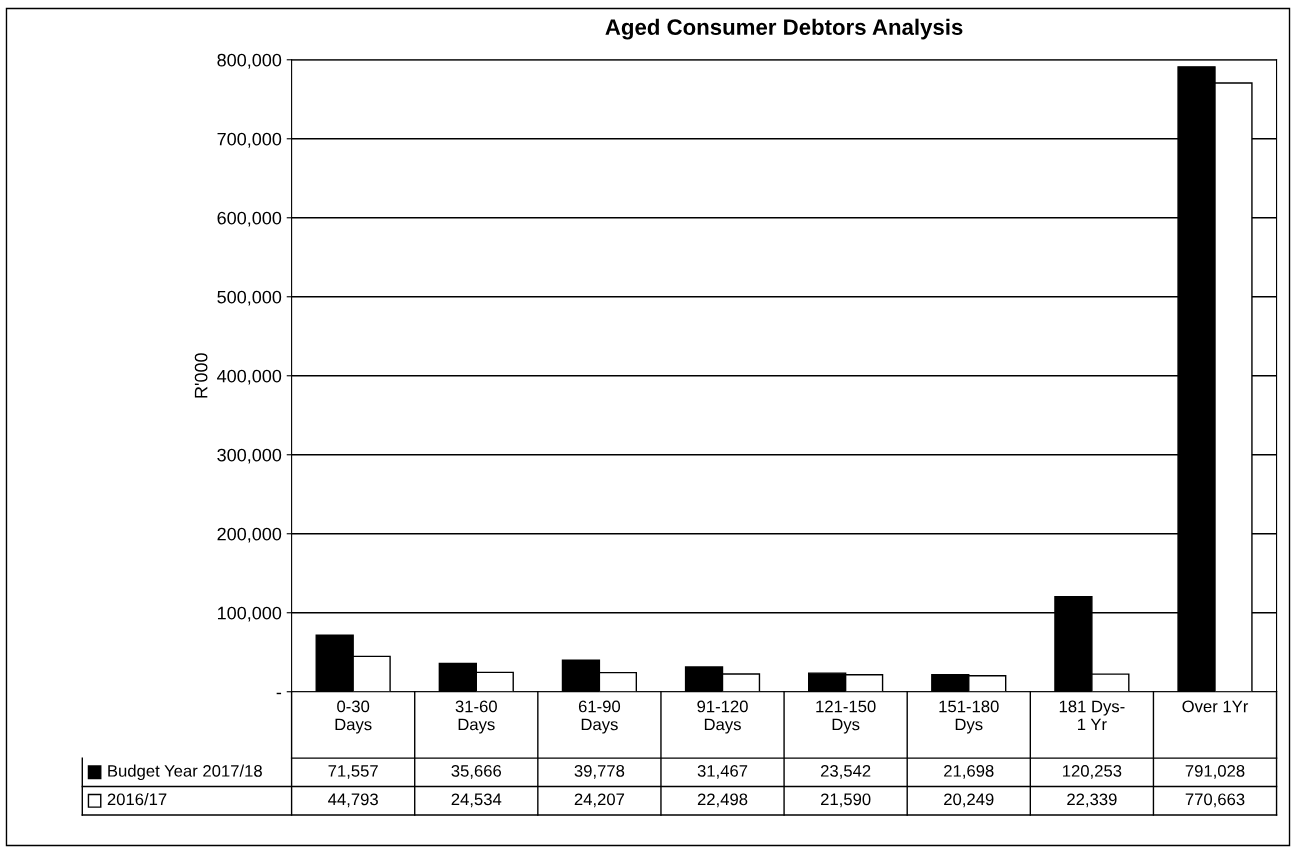 This screenshot has height=854, width=1296. What do you see at coordinates (185, 772) in the screenshot?
I see `legend-label: Budget Year 2017/18` at bounding box center [185, 772].